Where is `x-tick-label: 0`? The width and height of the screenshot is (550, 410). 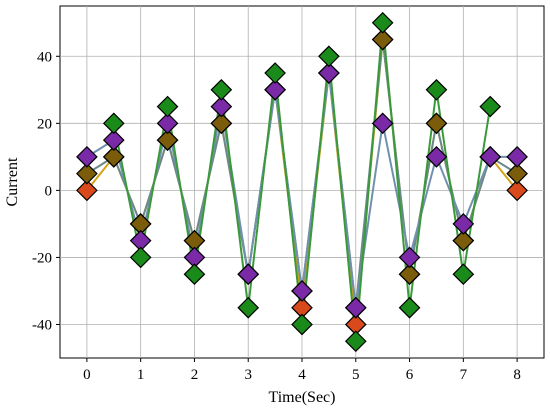 x-tick-label: 0 is located at coordinates (87, 375).